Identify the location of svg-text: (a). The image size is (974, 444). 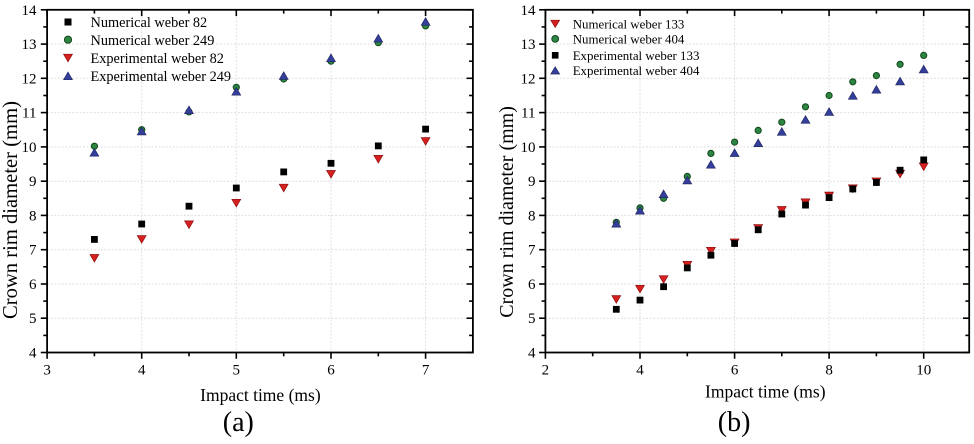
(238, 422).